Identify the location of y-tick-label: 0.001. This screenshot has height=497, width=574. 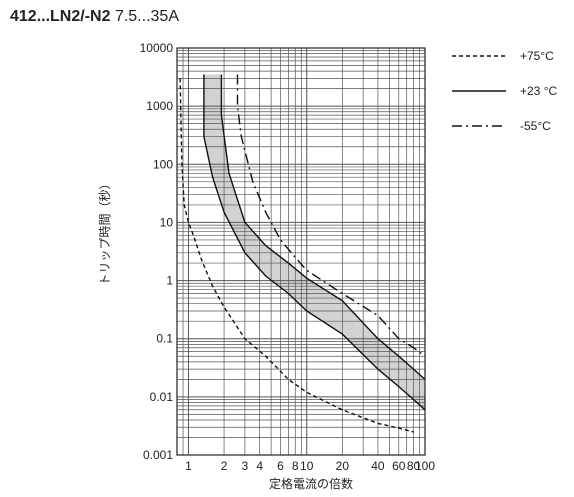
(158, 455).